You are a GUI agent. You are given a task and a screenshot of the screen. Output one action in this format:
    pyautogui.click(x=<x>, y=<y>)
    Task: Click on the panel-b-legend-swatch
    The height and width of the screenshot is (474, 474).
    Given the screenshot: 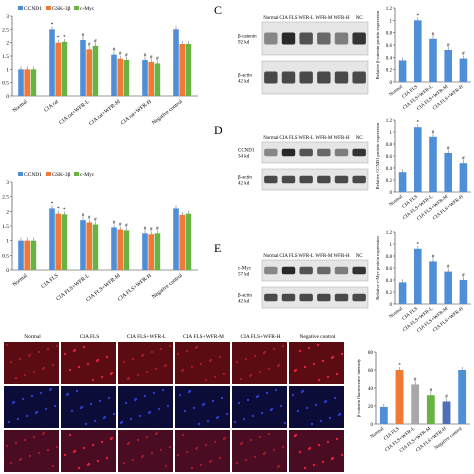 What is the action you would take?
    pyautogui.click(x=20, y=174)
    